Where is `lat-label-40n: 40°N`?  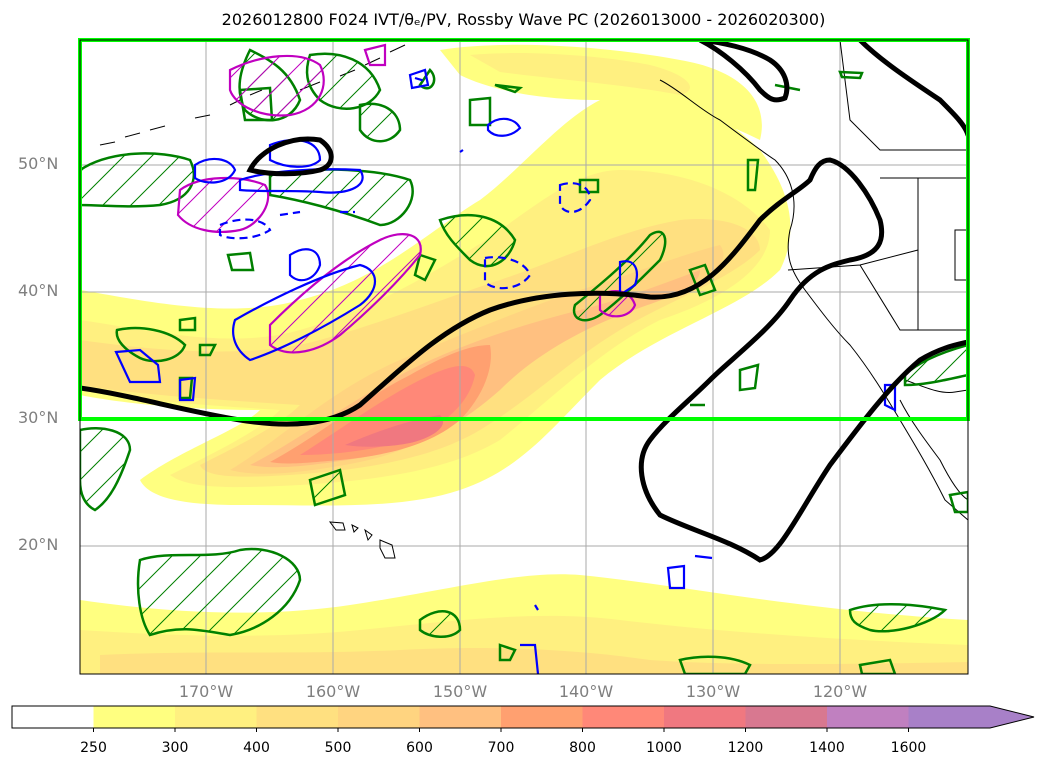
lat-label-40n: 40°N is located at coordinates (38, 290).